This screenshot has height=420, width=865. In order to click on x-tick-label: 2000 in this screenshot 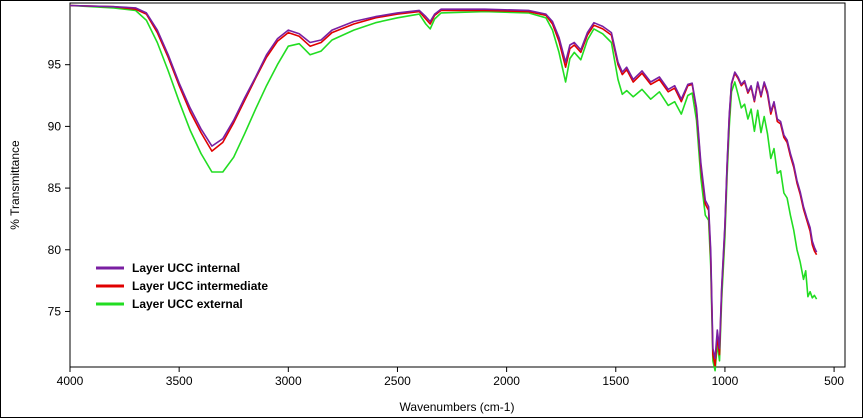, I will do `click(506, 381)`.